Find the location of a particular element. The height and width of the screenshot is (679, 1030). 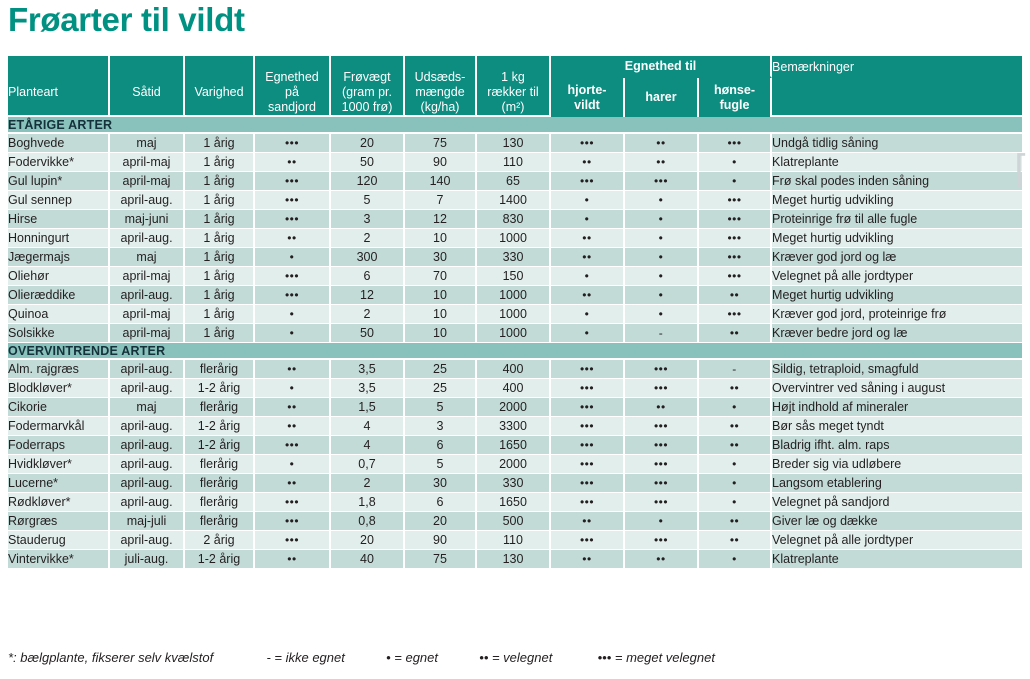

rating-dots-deer: •• is located at coordinates (587, 295).